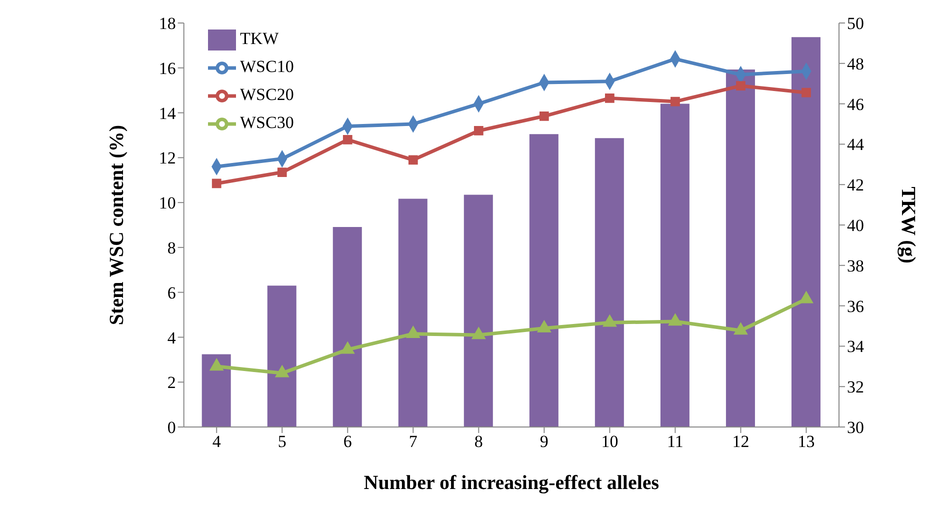 Image resolution: width=927 pixels, height=505 pixels. I want to click on y2-tick-label: 50, so click(855, 24).